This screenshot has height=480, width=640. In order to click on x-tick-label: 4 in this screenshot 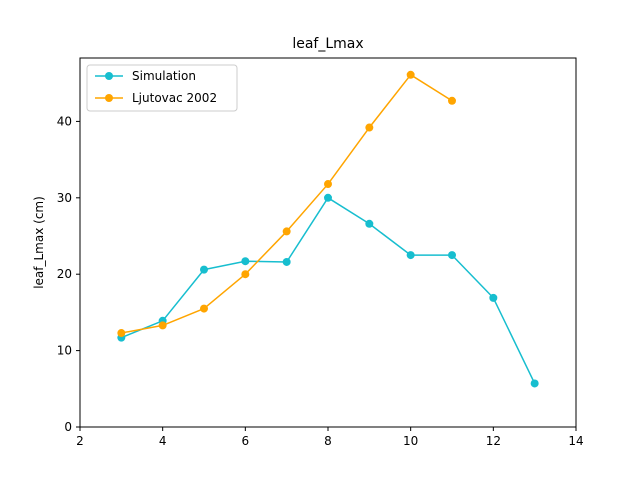, I will do `click(163, 441)`.